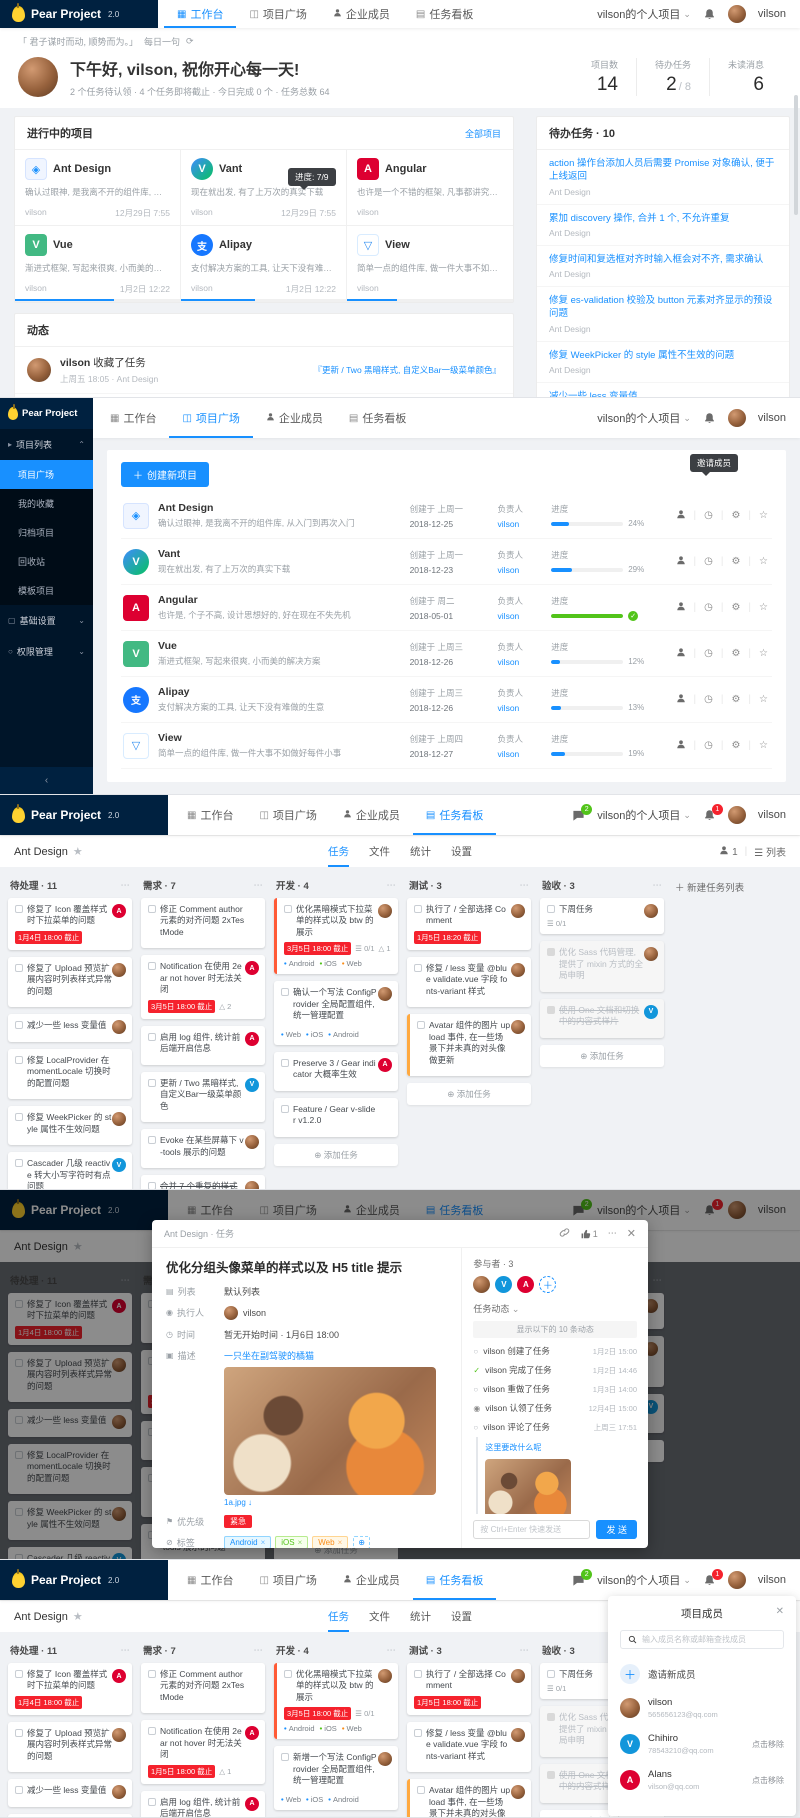 This screenshot has width=800, height=1818. What do you see at coordinates (663, 267) in the screenshot?
I see `todo-item: 修复时间和复选框对齐时输入框会对不齐, 需求确认 Ant Design` at bounding box center [663, 267].